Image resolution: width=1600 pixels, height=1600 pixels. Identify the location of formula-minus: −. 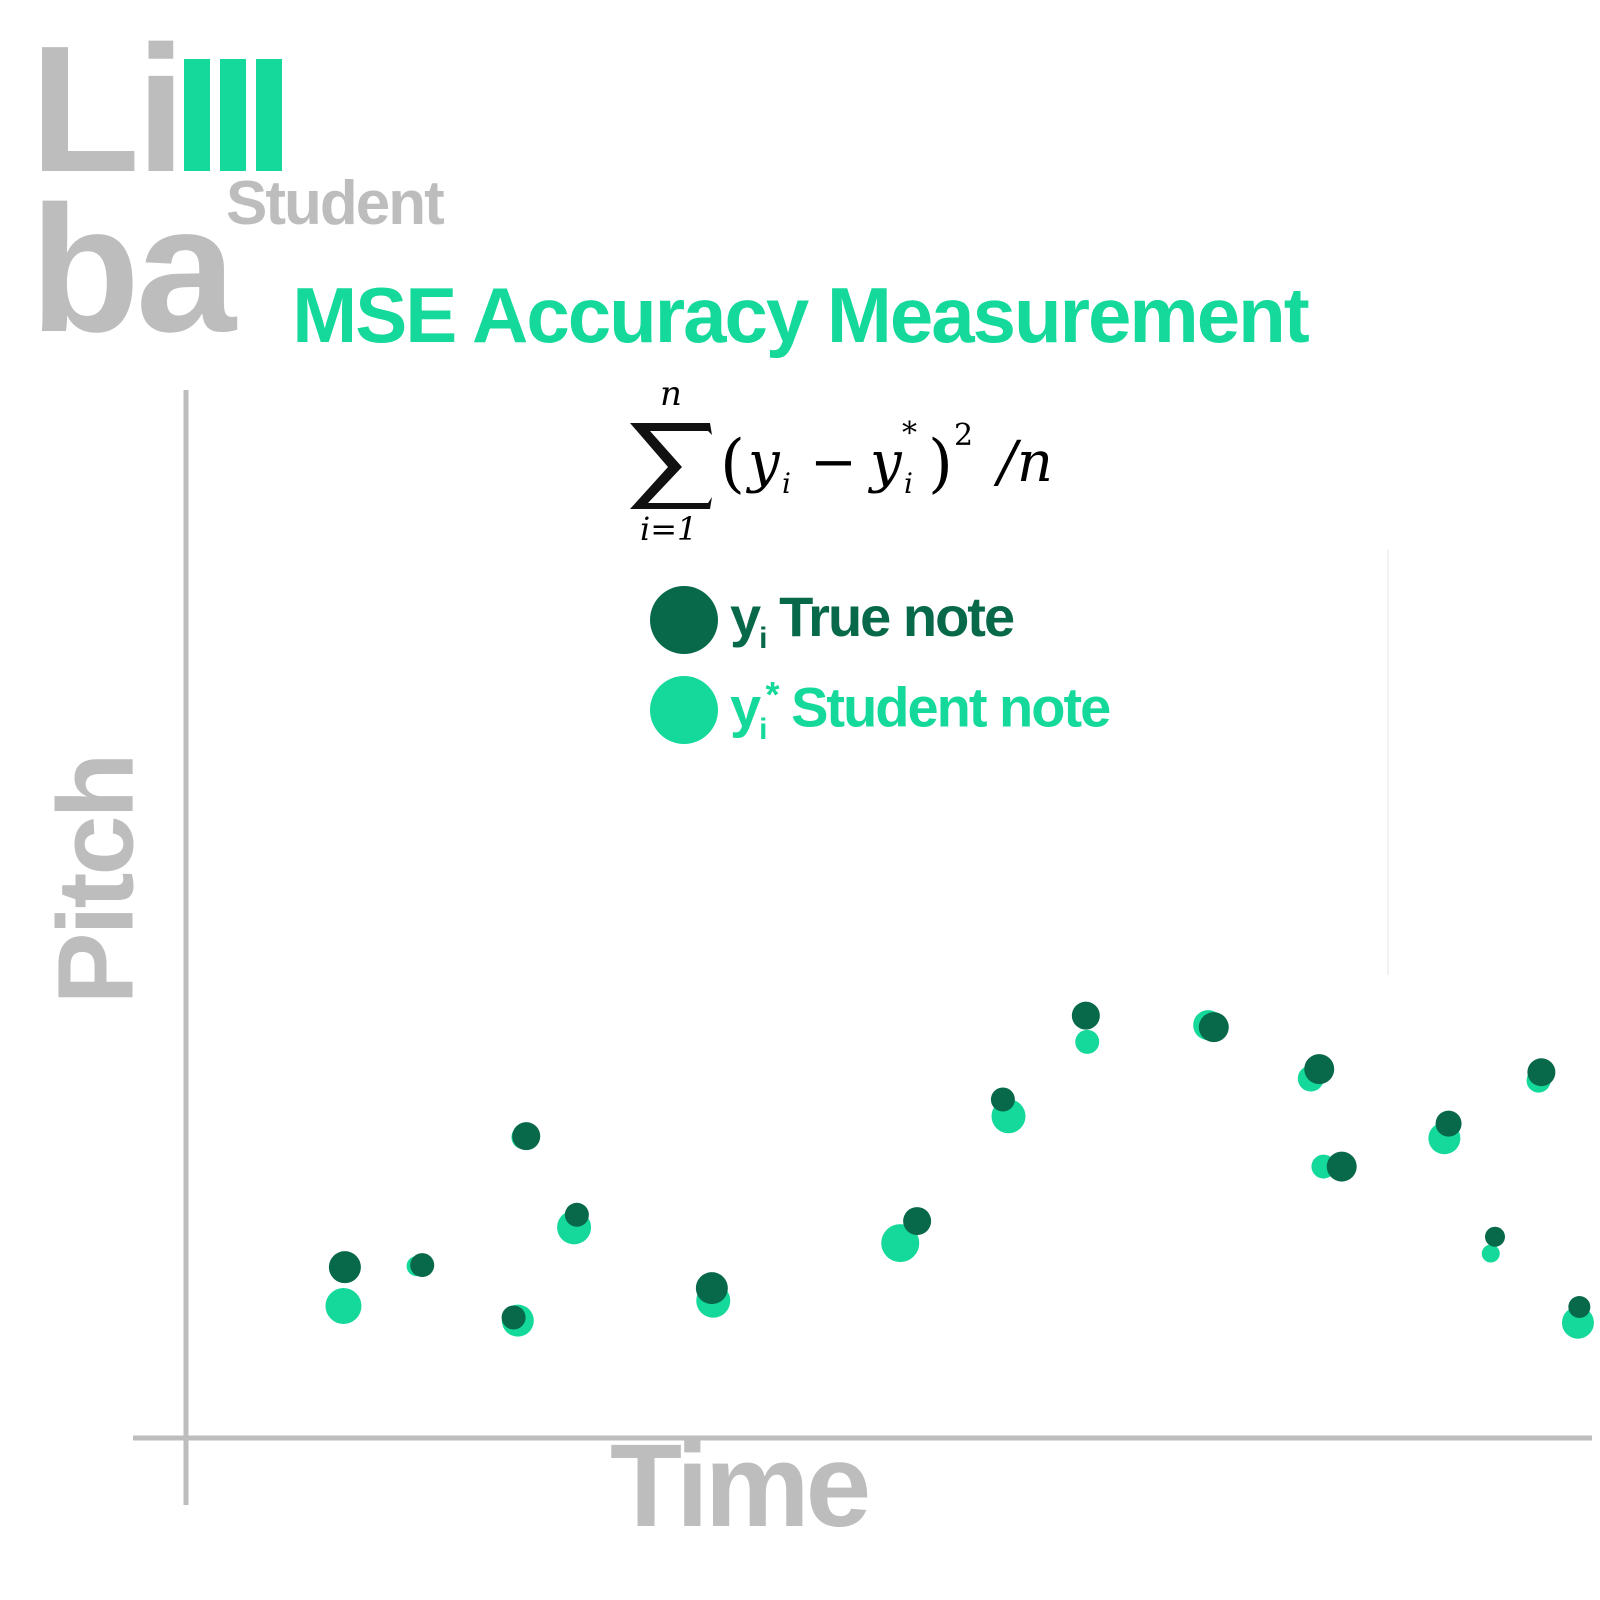
(833, 462).